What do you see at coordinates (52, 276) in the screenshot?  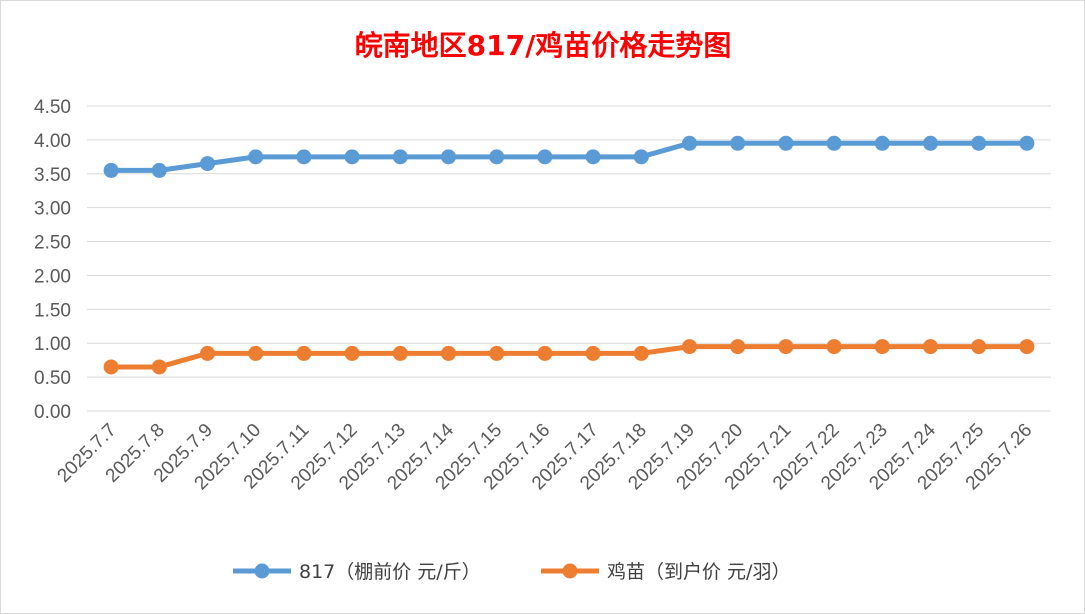 I see `y-tick-label: 2.00` at bounding box center [52, 276].